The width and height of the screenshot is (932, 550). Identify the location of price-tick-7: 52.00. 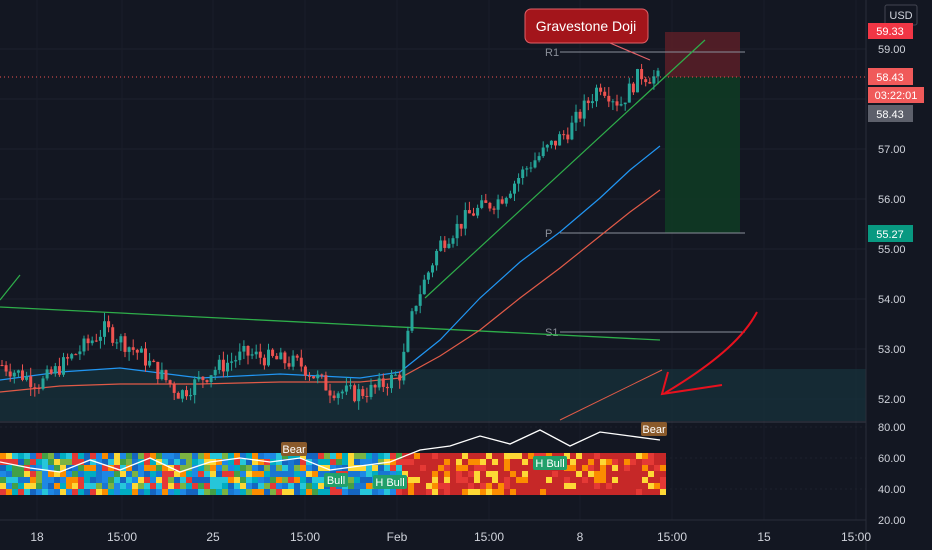
(892, 400).